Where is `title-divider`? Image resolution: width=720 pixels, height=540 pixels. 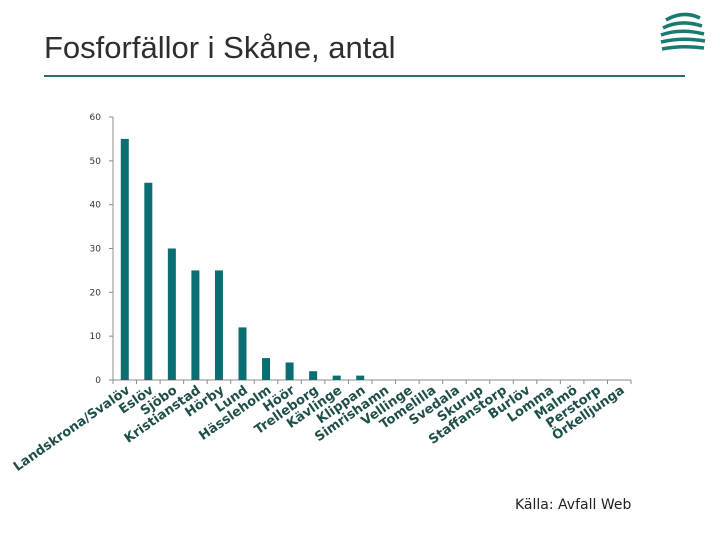 title-divider is located at coordinates (364, 76).